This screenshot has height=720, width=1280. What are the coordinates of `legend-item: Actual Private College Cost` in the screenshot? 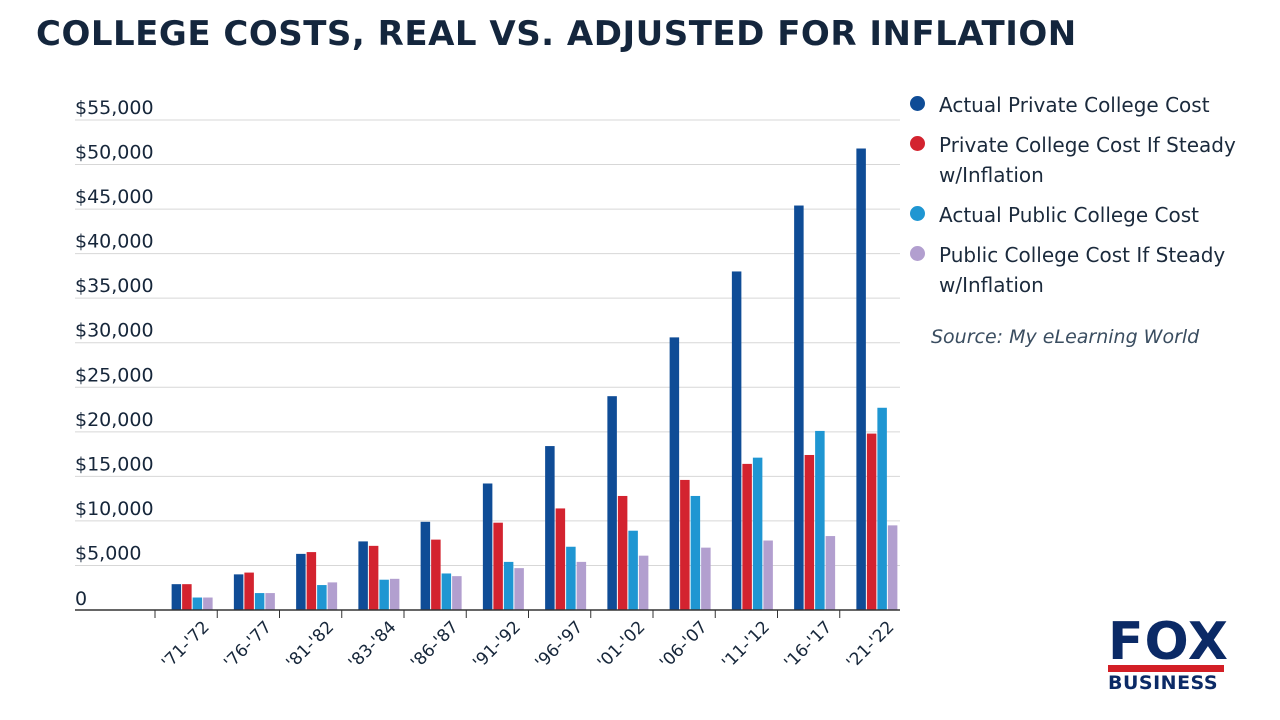 It's located at (1090, 105).